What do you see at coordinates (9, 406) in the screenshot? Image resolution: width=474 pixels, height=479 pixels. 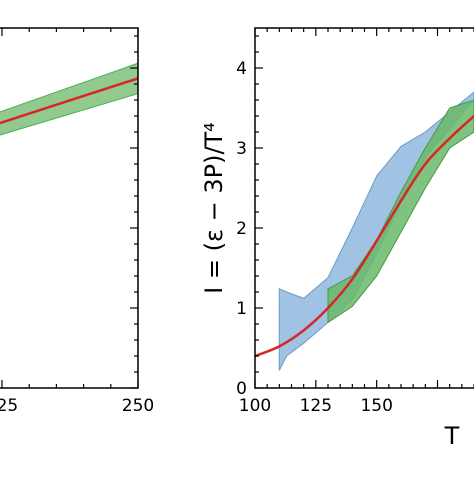 I see `left-xtick-label: 225` at bounding box center [9, 406].